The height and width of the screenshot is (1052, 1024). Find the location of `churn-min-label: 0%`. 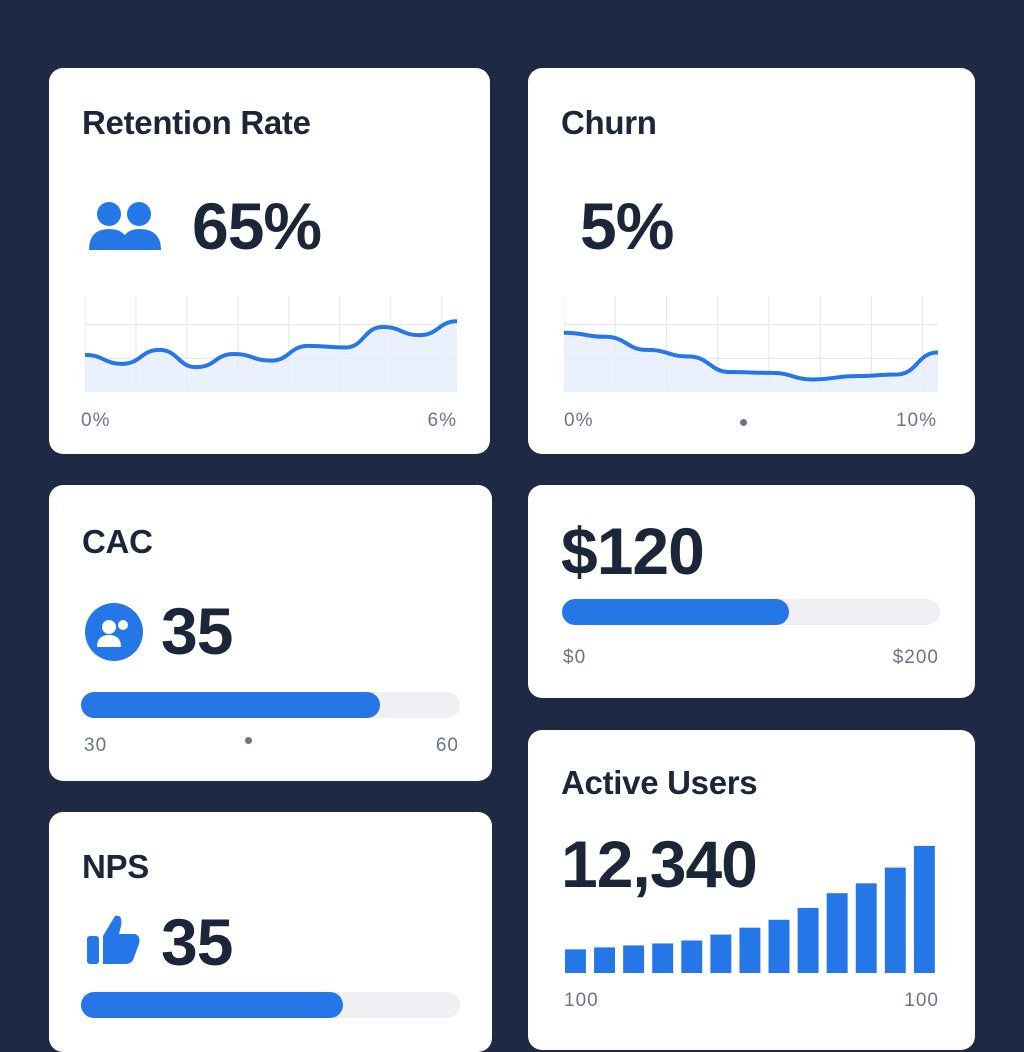

churn-min-label: 0% is located at coordinates (579, 420).